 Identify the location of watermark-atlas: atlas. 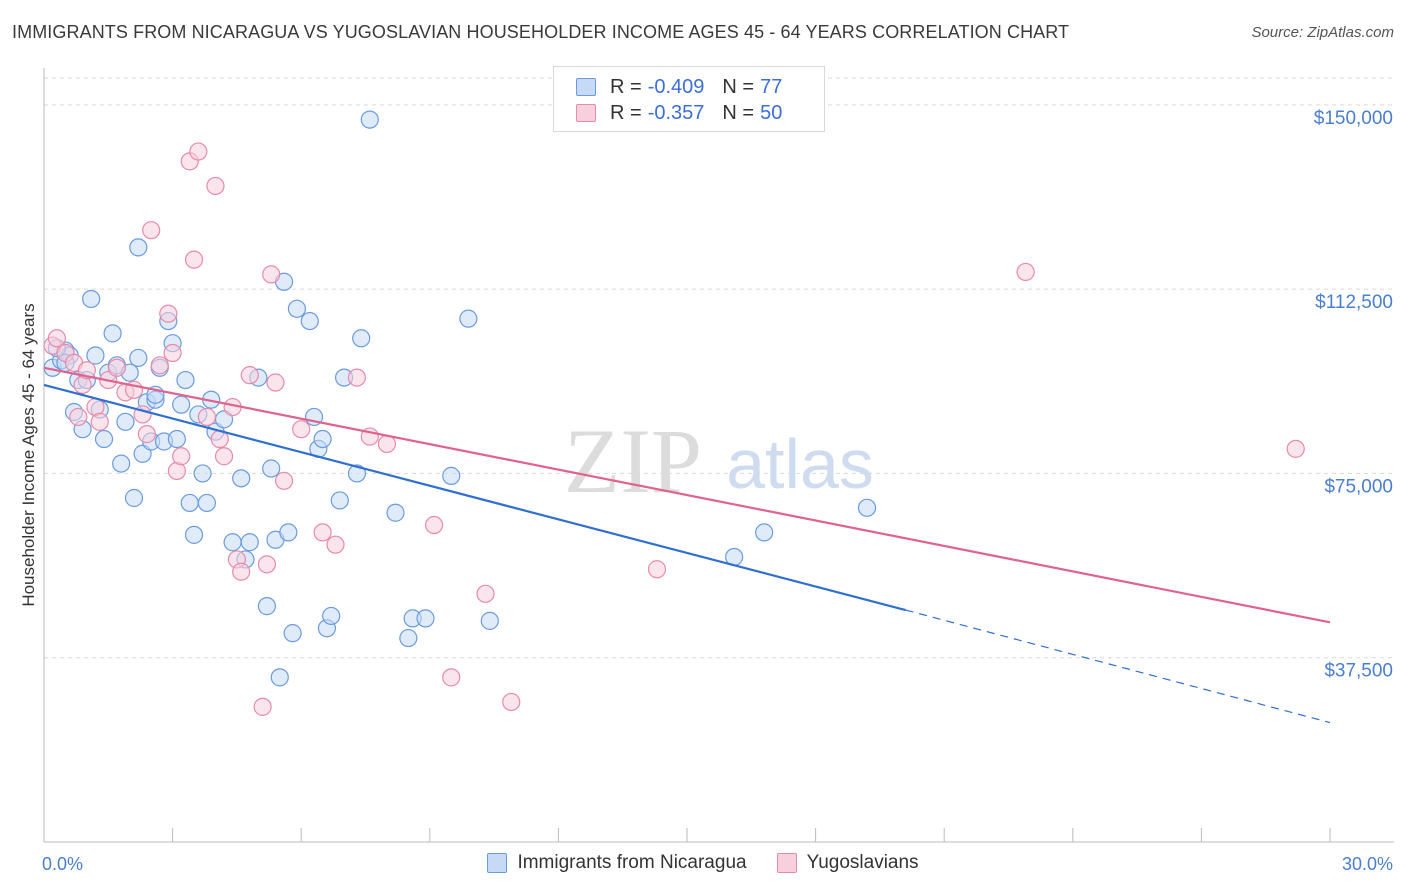
(800, 464).